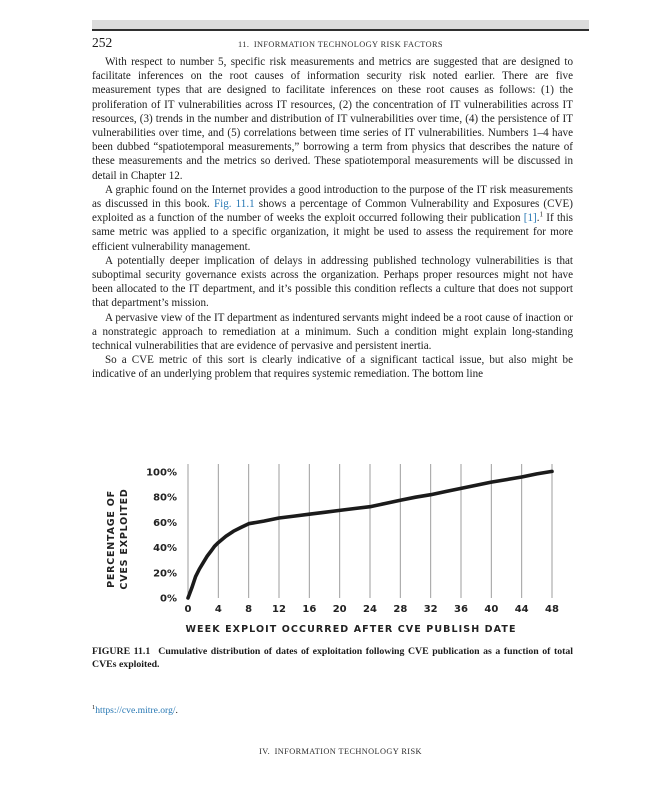 The width and height of the screenshot is (647, 800). What do you see at coordinates (370, 534) in the screenshot?
I see `cumulative-exploitation-curve` at bounding box center [370, 534].